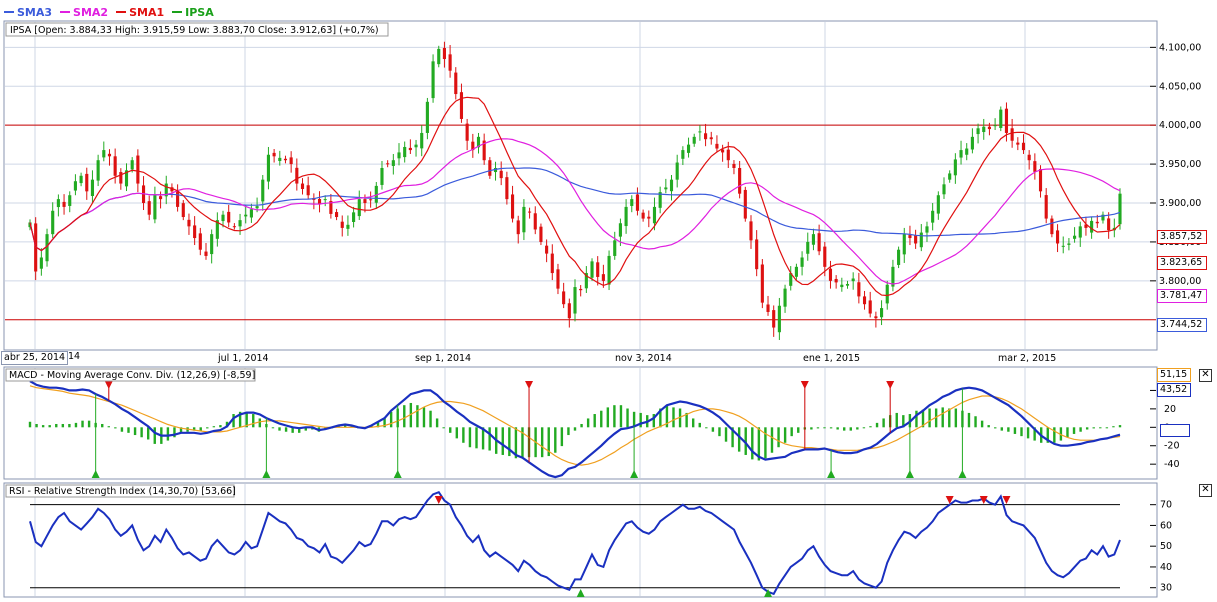 This screenshot has width=1217, height=602. Describe the element at coordinates (1180, 203) in the screenshot. I see `y-tick-label: 3.900,00` at that location.